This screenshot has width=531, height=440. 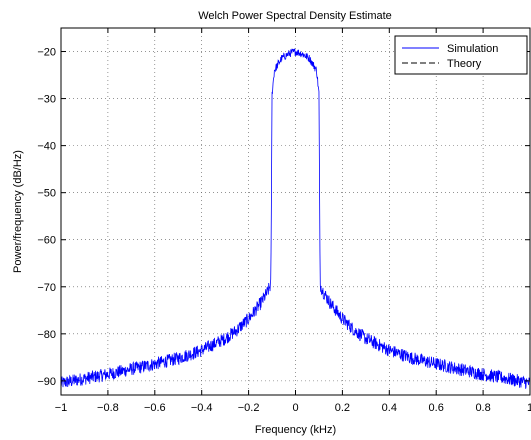 I want to click on y-tick-label: −20, so click(x=46, y=53).